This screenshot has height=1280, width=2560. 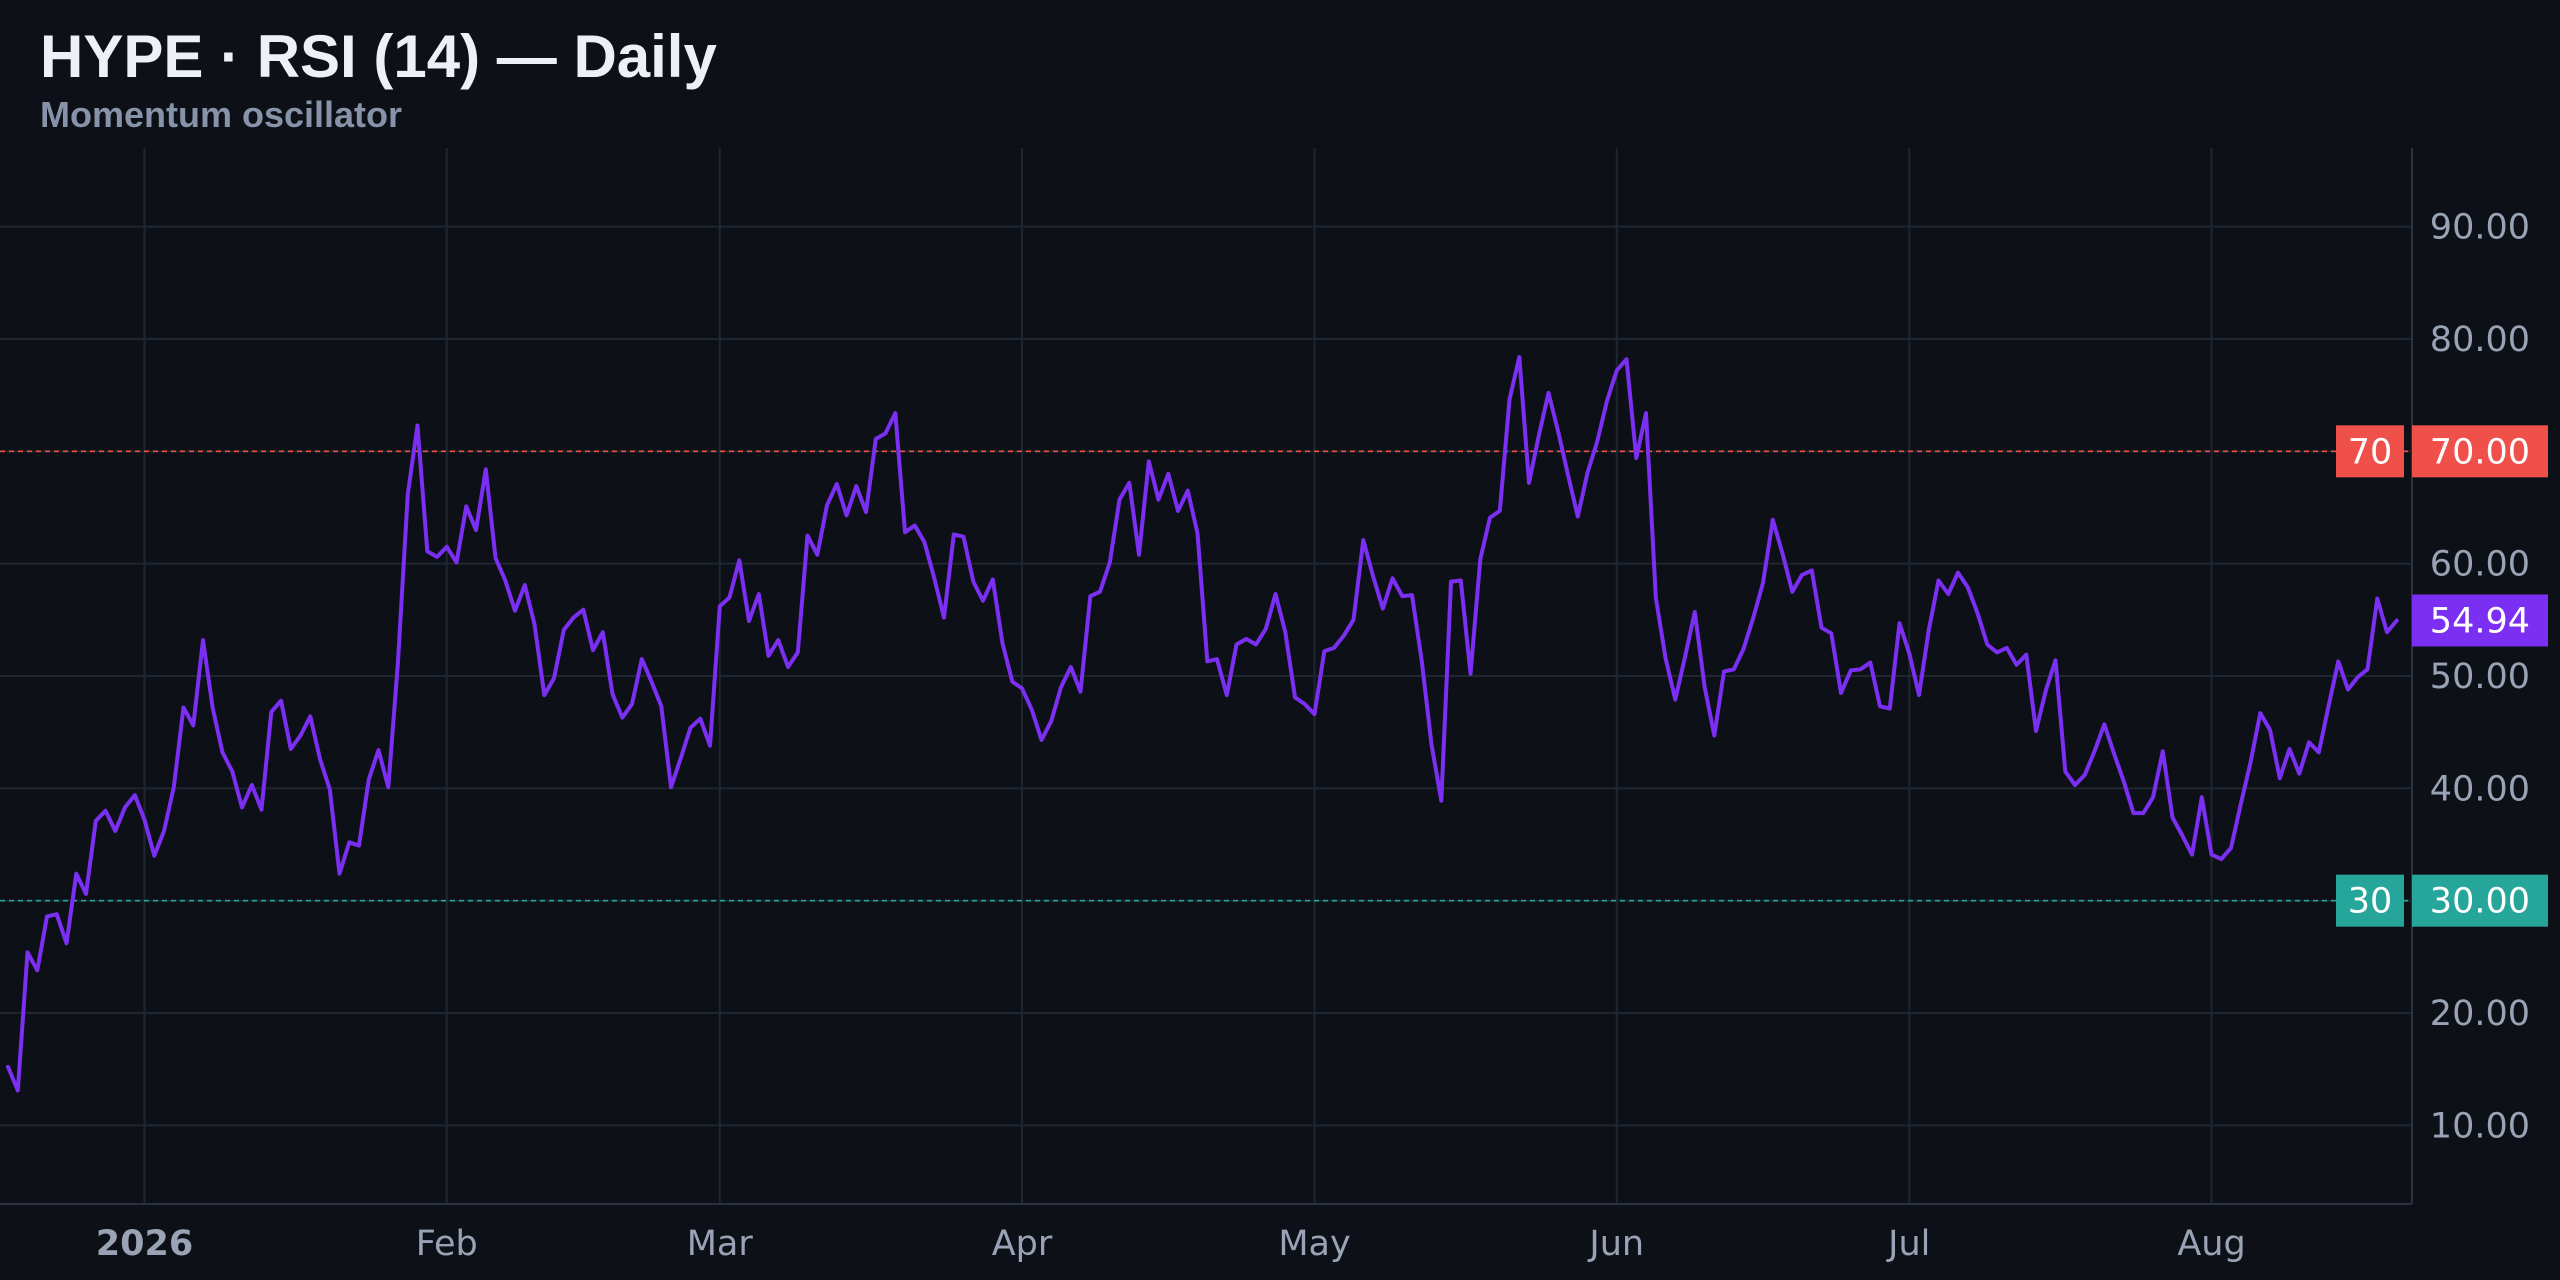 I want to click on x-tick-label: Mar, so click(x=720, y=1244).